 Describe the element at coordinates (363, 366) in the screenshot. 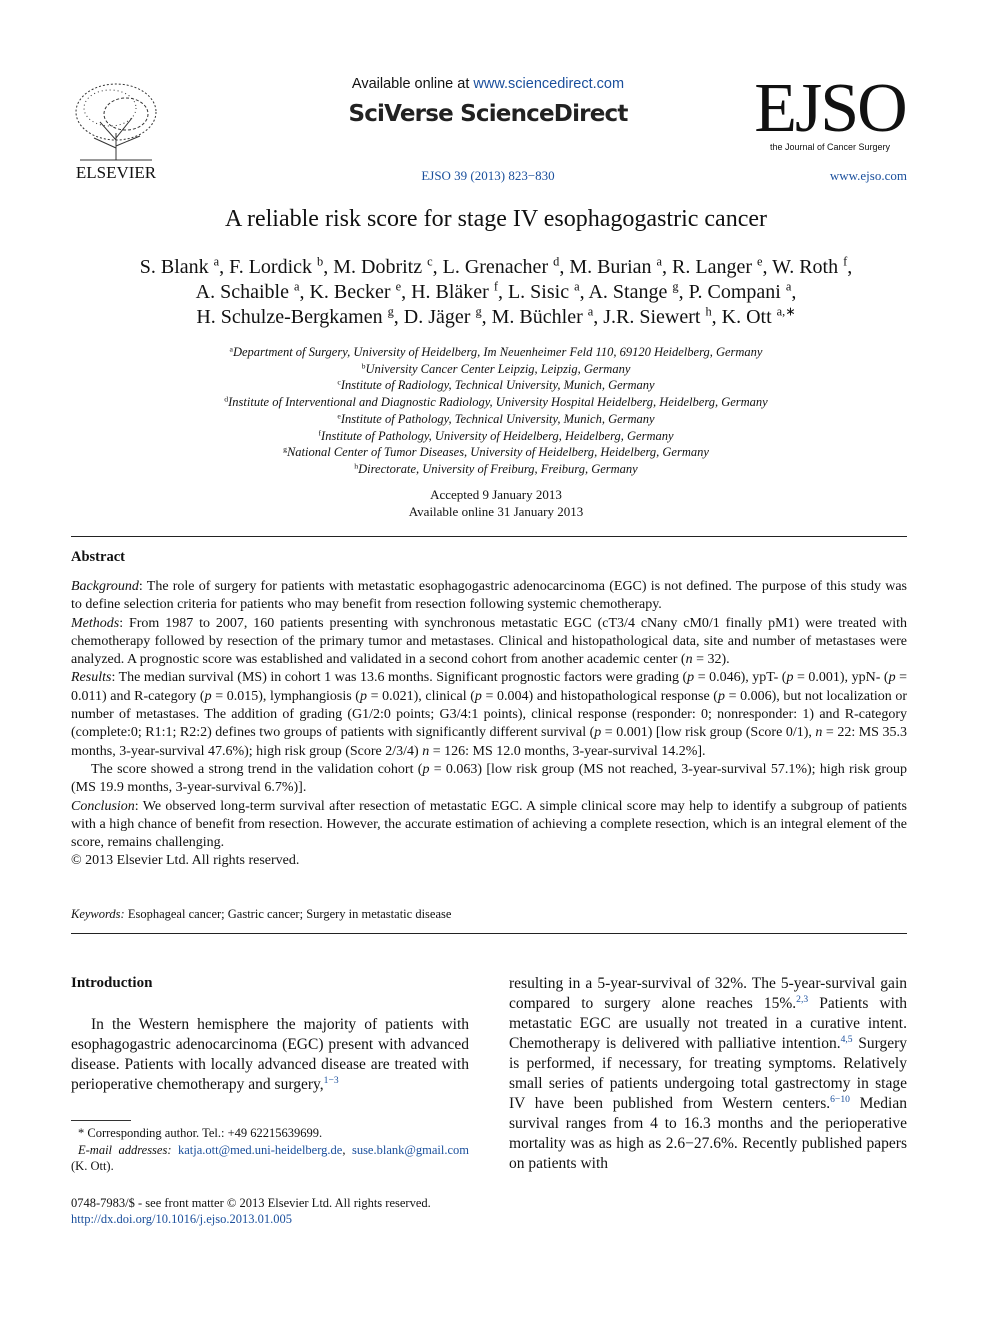

I see `affiliation-mark: b` at that location.